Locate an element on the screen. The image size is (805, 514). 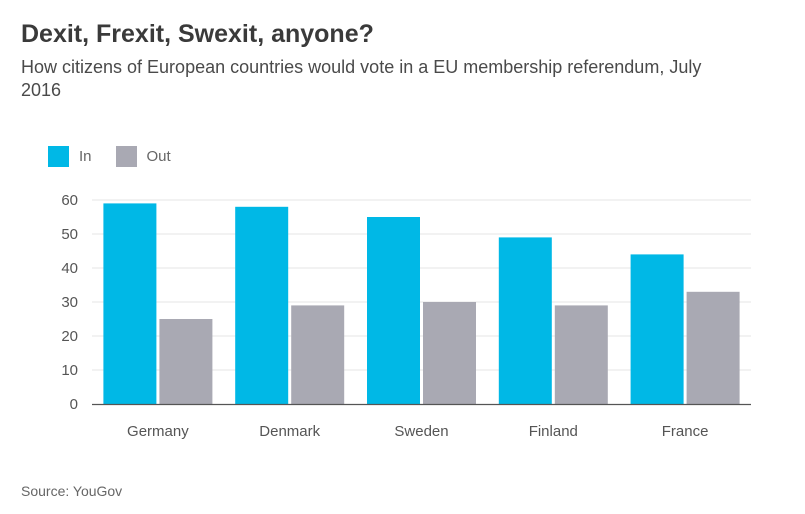
chart-title: Dexit, Frexit, Swexit, anyone? is located at coordinates (197, 34).